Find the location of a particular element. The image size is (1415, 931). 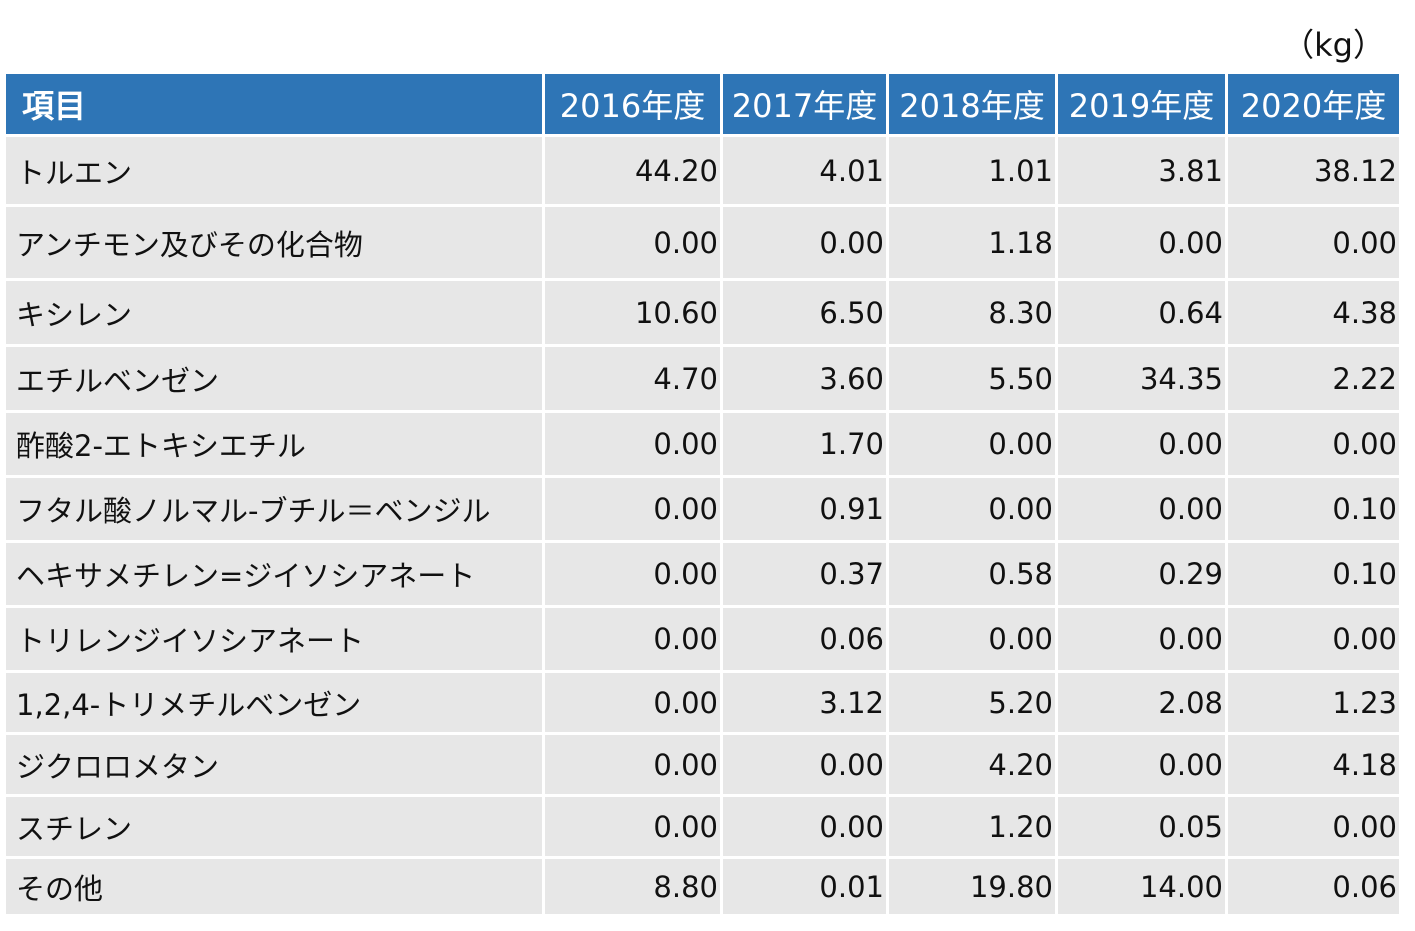

row-name: アンチモン及びその化合物 is located at coordinates (274, 242).